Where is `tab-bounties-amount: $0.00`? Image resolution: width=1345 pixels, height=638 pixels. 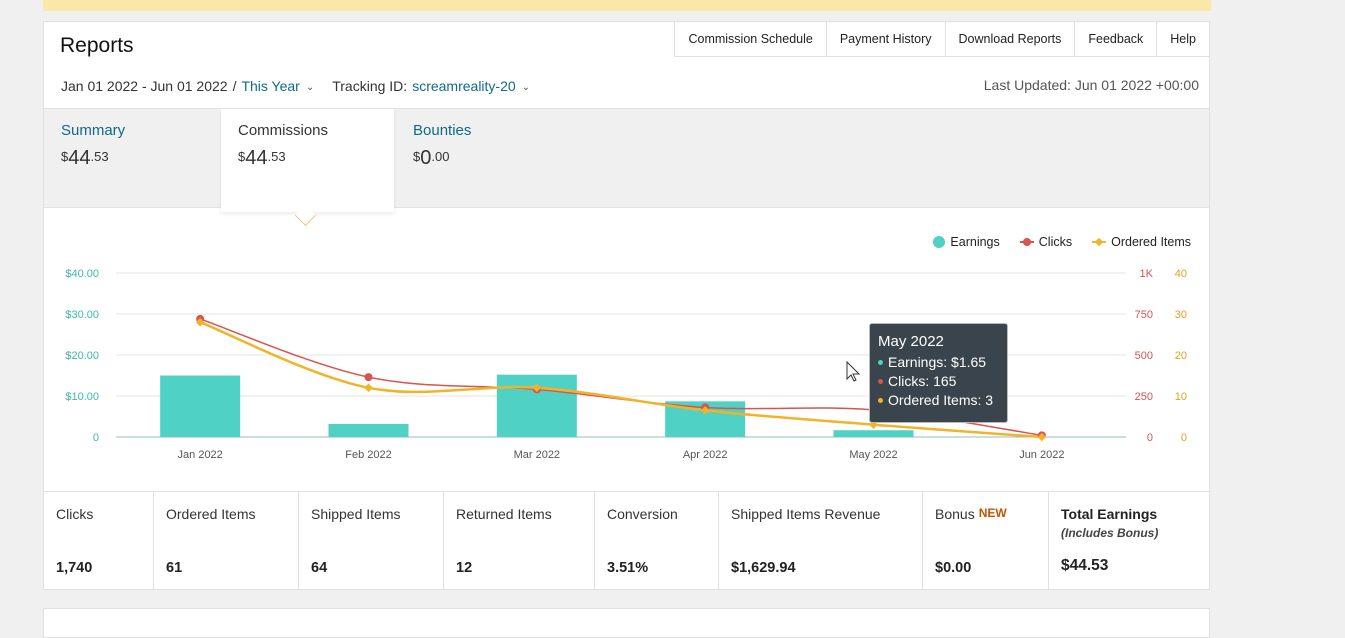
tab-bounties-amount: $0.00 is located at coordinates (431, 158).